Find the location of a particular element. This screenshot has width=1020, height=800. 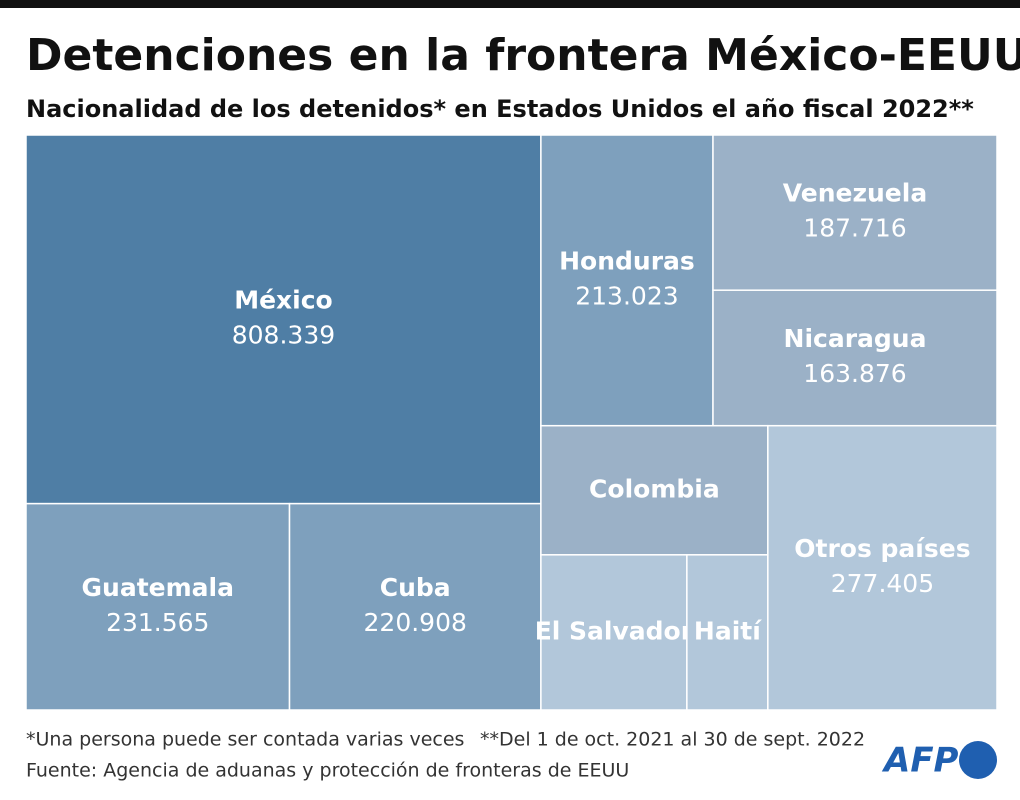

tile-value: 220.908 is located at coordinates (415, 622).